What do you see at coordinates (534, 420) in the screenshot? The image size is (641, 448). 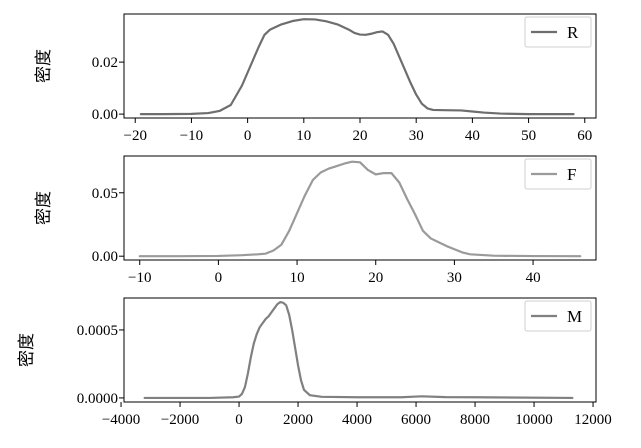 I see `x-tick-label: 10000` at bounding box center [534, 420].